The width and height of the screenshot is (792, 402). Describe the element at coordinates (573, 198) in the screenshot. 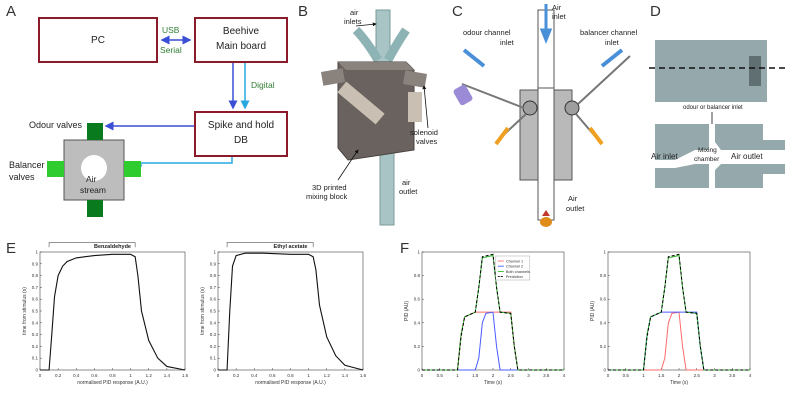

I see `c-air-outlet-line1: Air` at that location.